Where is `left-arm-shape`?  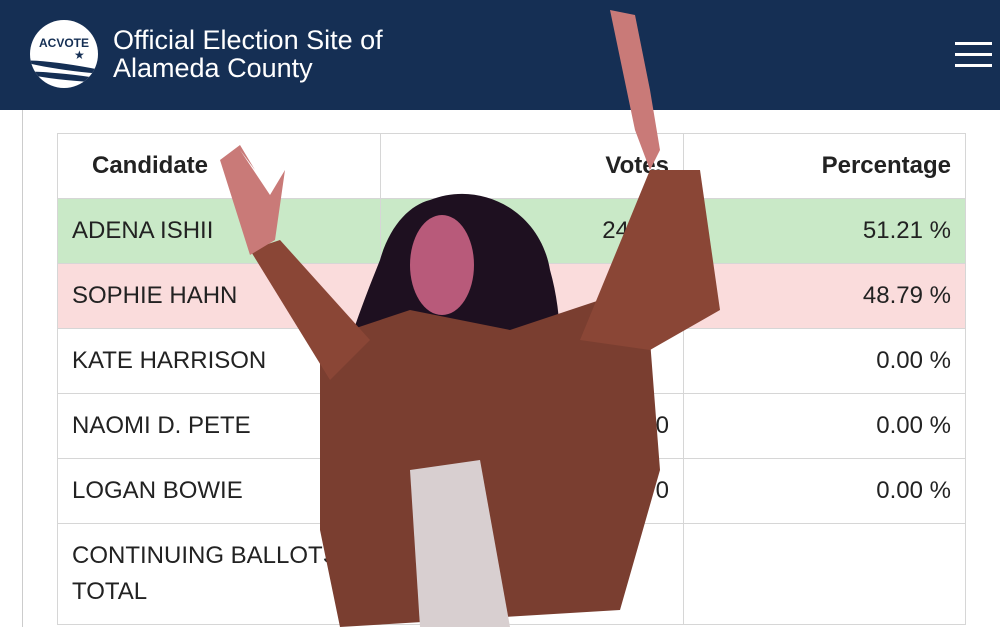 left-arm-shape is located at coordinates (310, 310).